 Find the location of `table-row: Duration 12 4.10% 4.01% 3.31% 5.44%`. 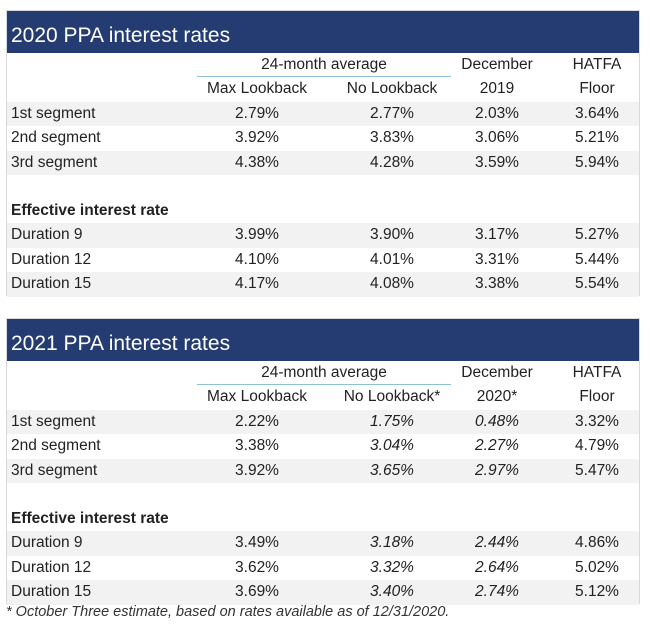

table-row: Duration 12 4.10% 4.01% 3.31% 5.44% is located at coordinates (323, 260).